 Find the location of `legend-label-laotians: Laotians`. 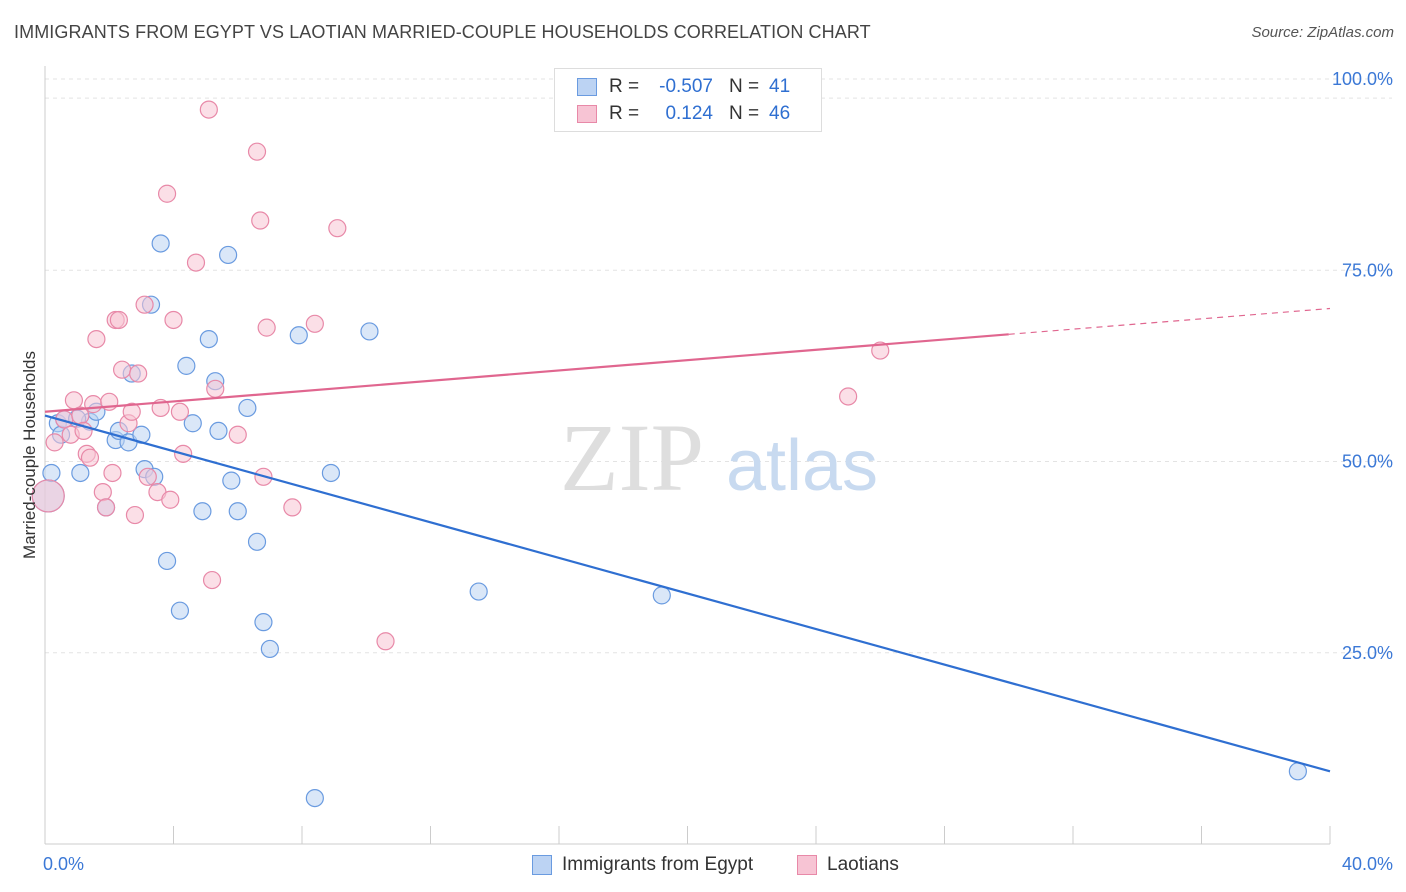

legend-label-laotians: Laotians is located at coordinates (863, 864).